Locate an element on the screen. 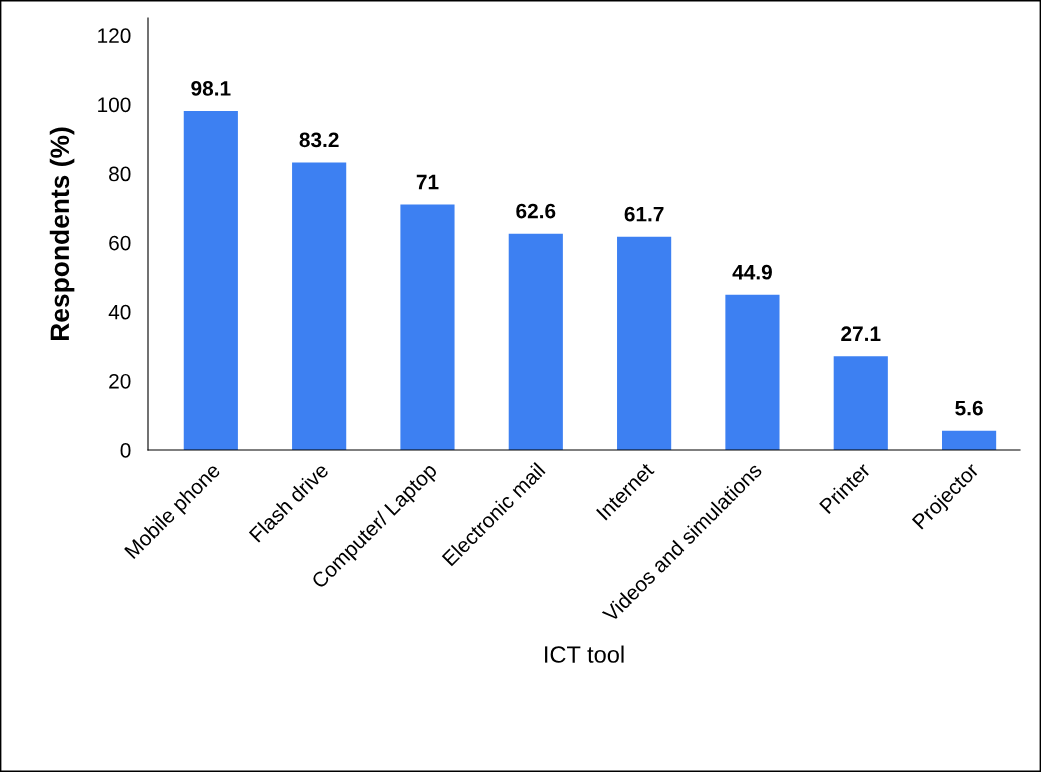 This screenshot has width=1041, height=772. y-tick-label: 40 is located at coordinates (119, 312).